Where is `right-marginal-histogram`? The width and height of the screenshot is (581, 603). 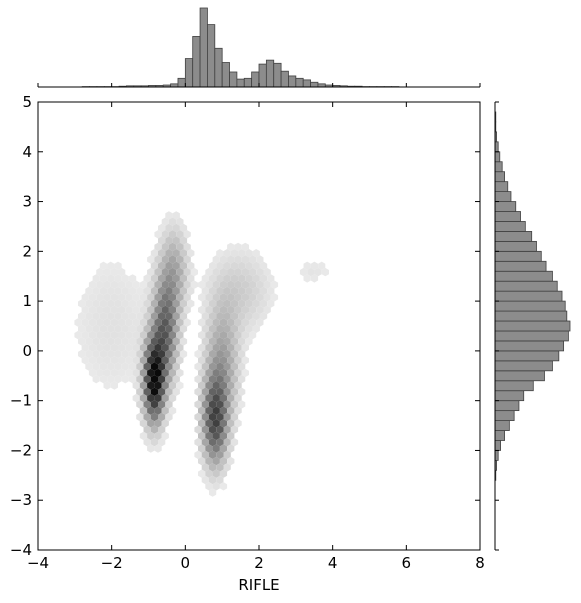 right-marginal-histogram is located at coordinates (532, 326).